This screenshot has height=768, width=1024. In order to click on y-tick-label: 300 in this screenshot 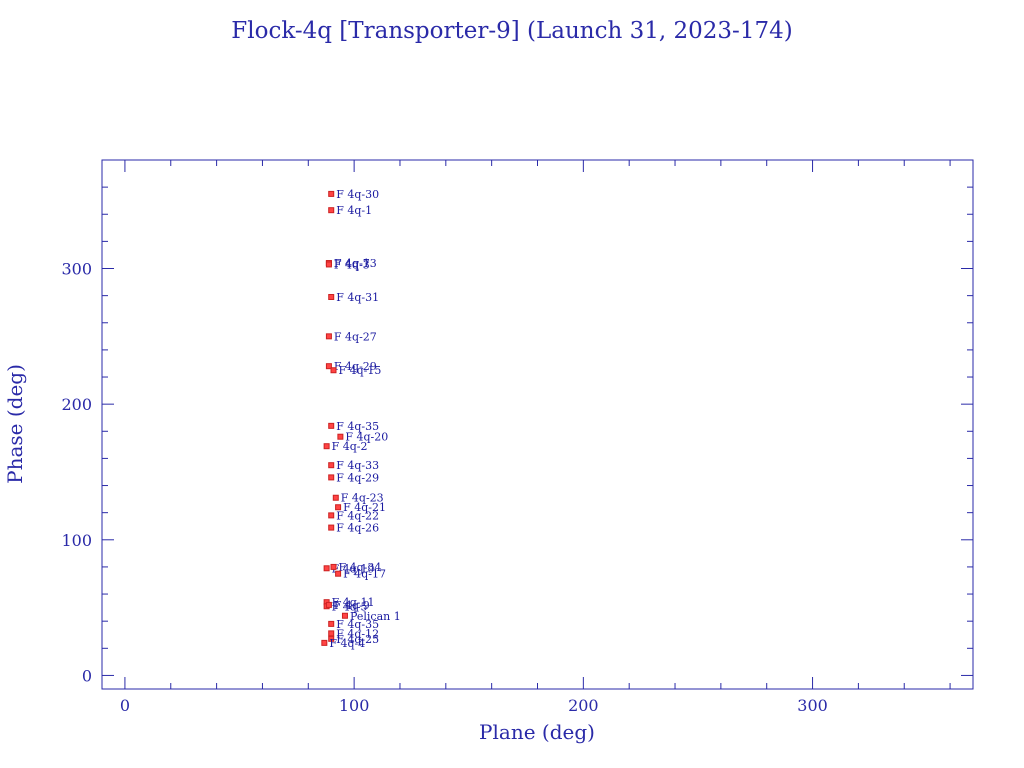, I will do `click(76, 269)`.